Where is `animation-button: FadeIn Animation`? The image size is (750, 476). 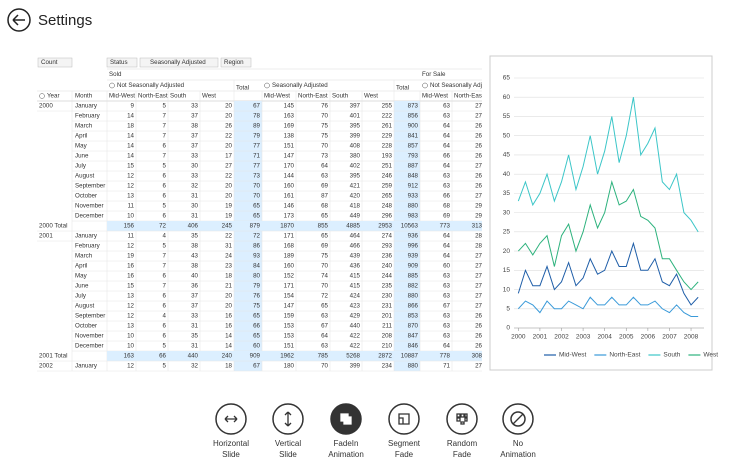
animation-button: FadeIn Animation is located at coordinates (346, 431).